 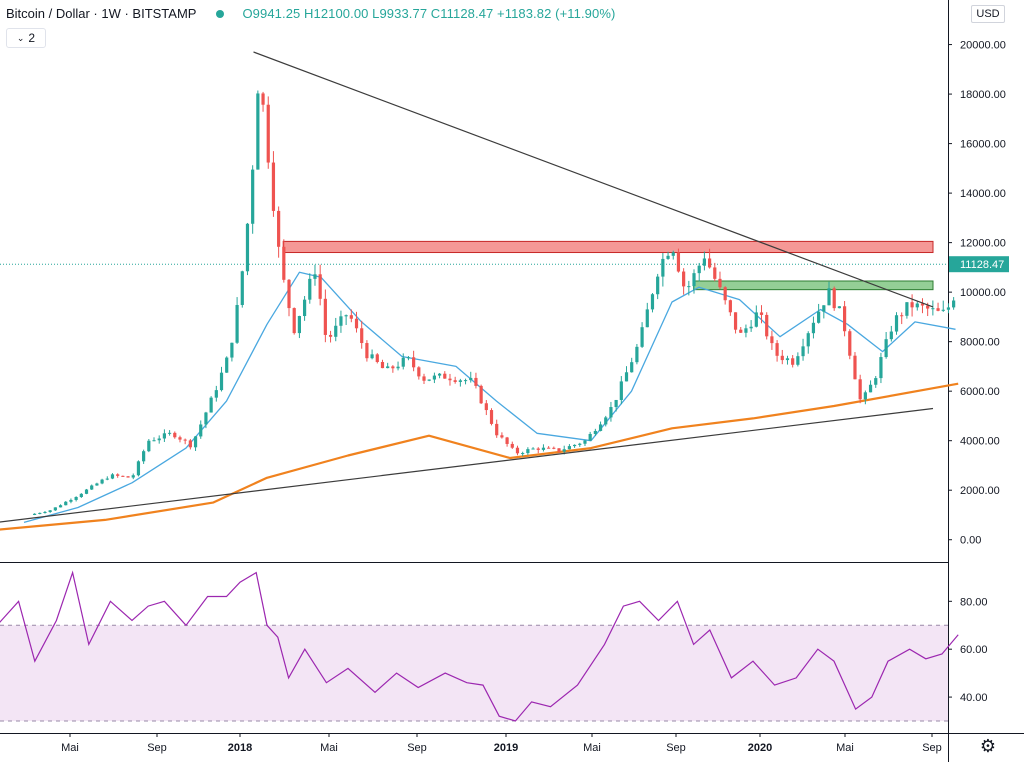 I want to click on gear-icon: ⚙, so click(x=988, y=746).